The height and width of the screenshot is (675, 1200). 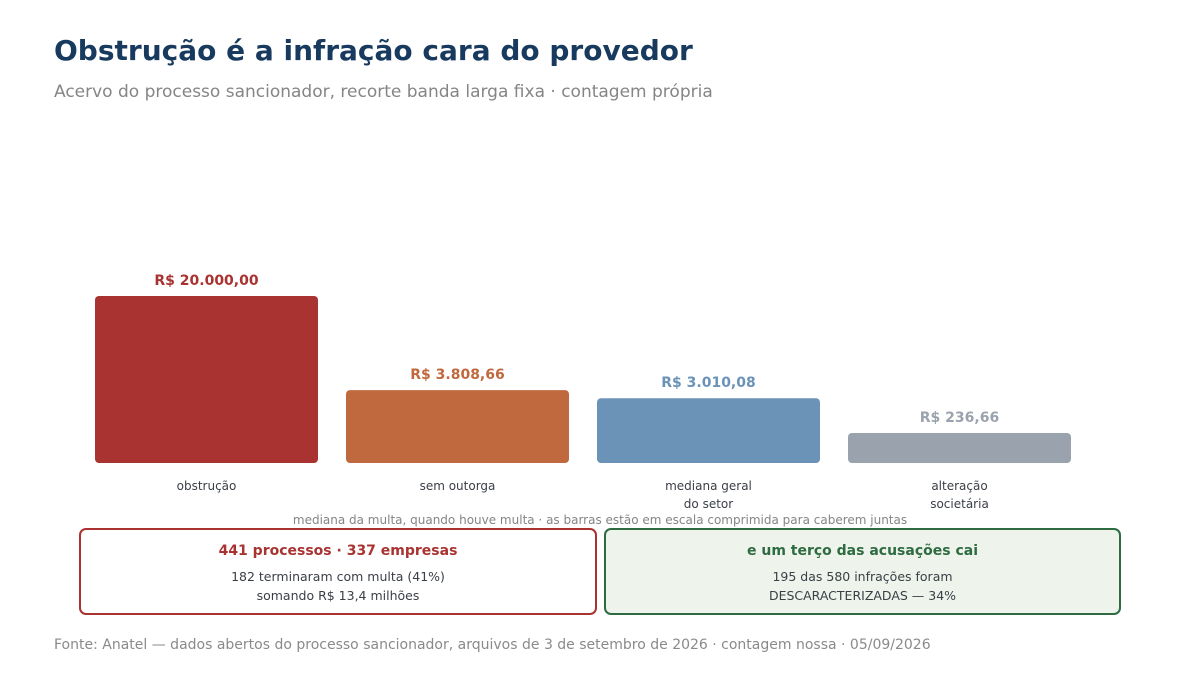 What do you see at coordinates (338, 576) in the screenshot?
I see `callout-processes-line-1: 182 terminaram com multa (41%)` at bounding box center [338, 576].